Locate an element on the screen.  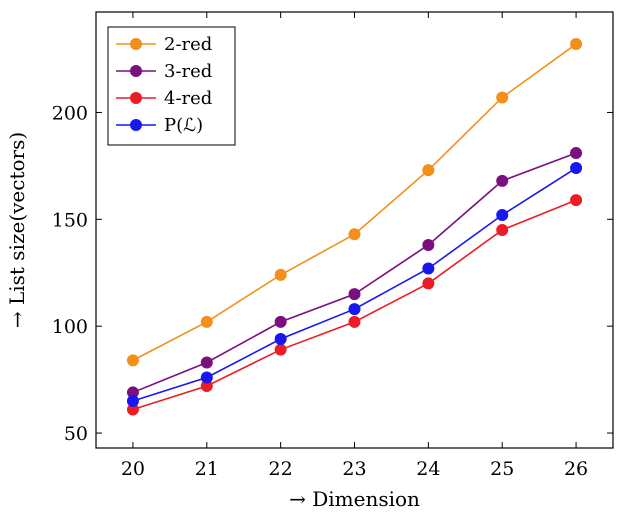
x-tick-label: 26 is located at coordinates (576, 469).